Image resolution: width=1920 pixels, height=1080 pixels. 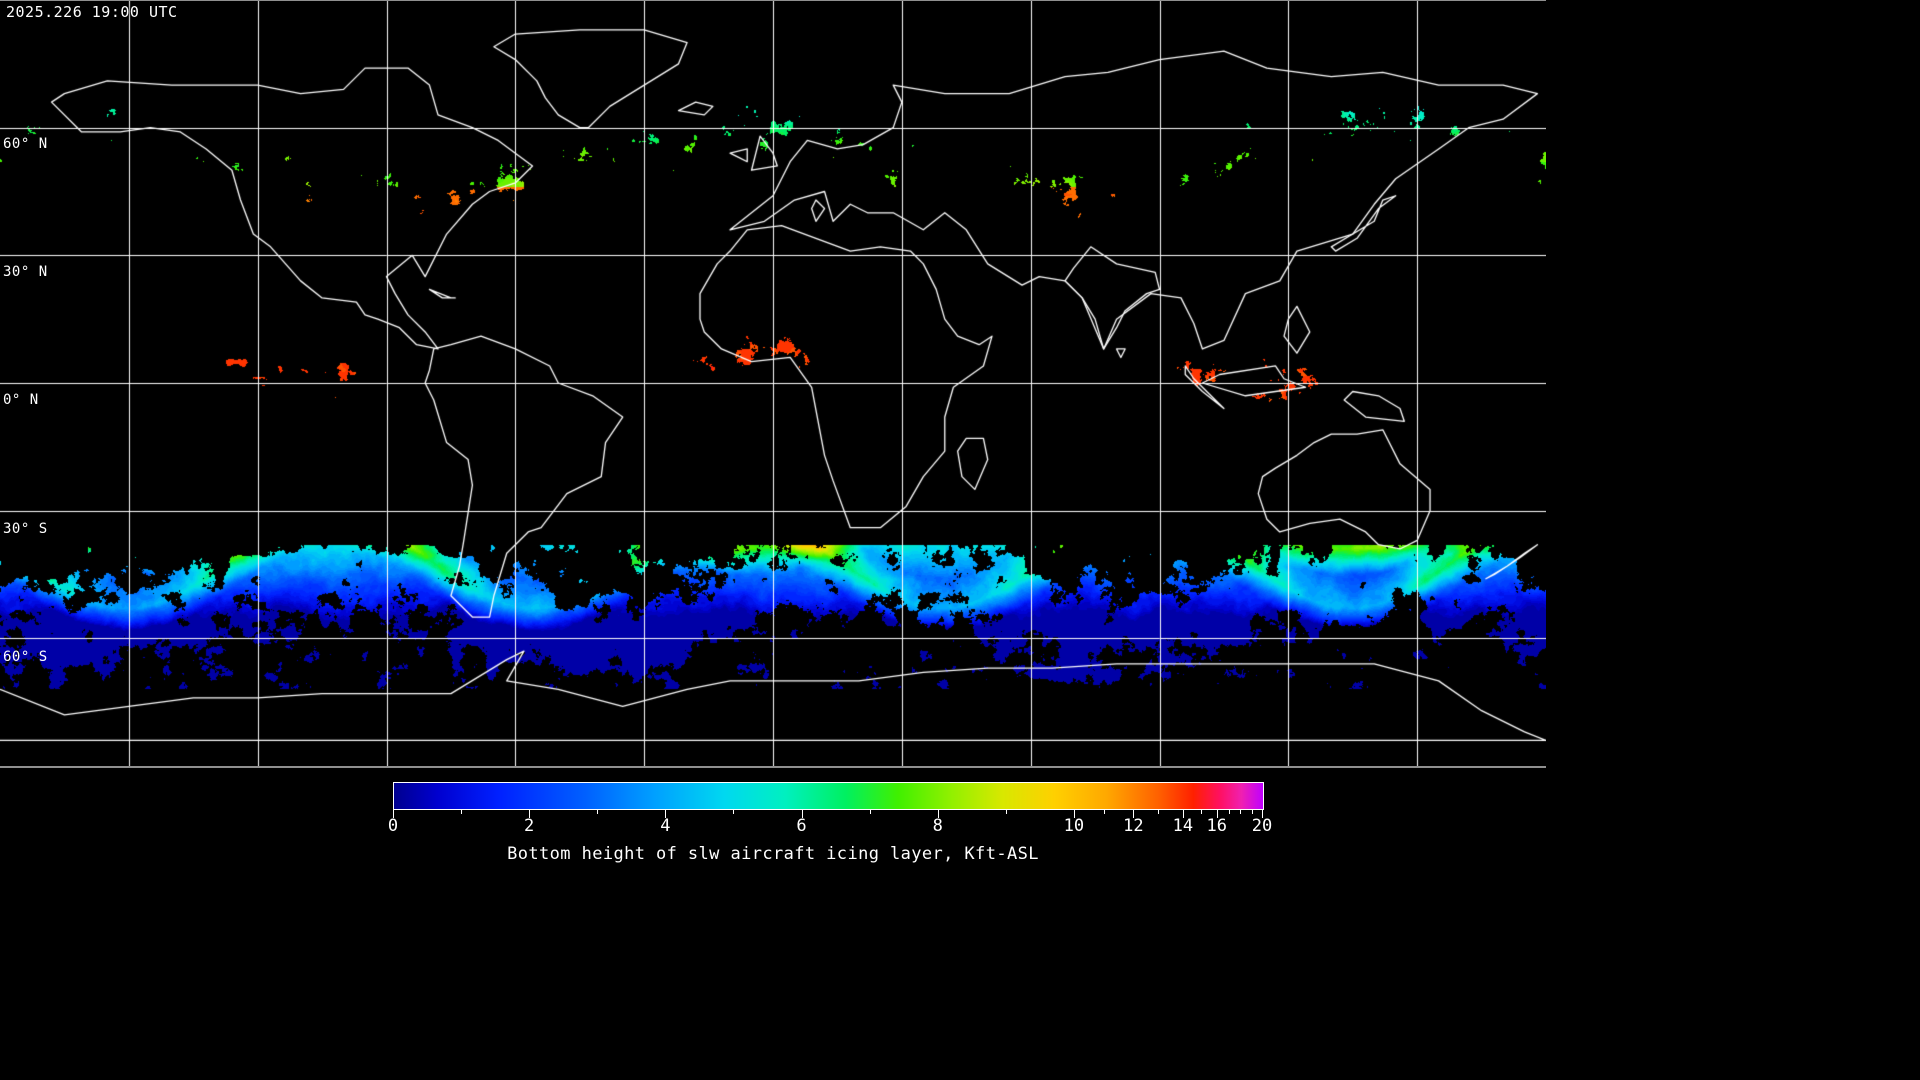 What do you see at coordinates (92, 12) in the screenshot?
I see `timestamp-label: 2025.226 19:00 UTC` at bounding box center [92, 12].